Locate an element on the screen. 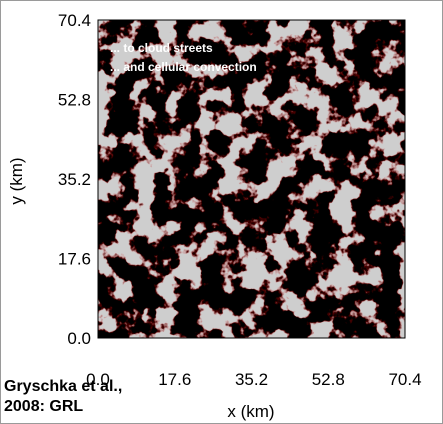 The image size is (443, 424). x-tick-label: 0.0 is located at coordinates (98, 379).